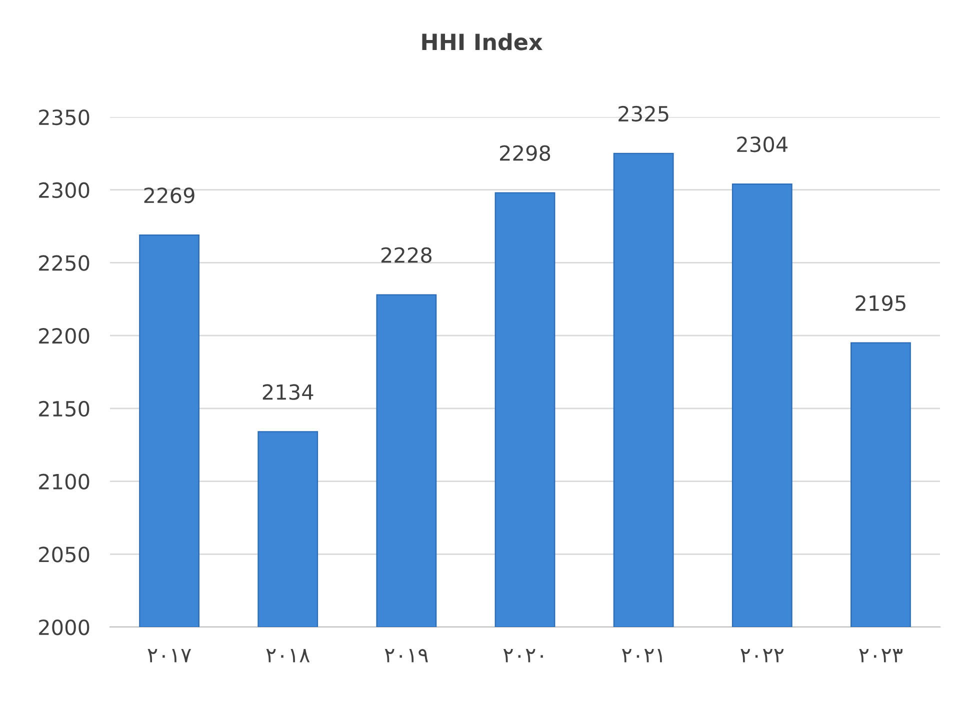 This screenshot has height=707, width=963. Describe the element at coordinates (64, 263) in the screenshot. I see `y-tick-label: 2250` at that location.